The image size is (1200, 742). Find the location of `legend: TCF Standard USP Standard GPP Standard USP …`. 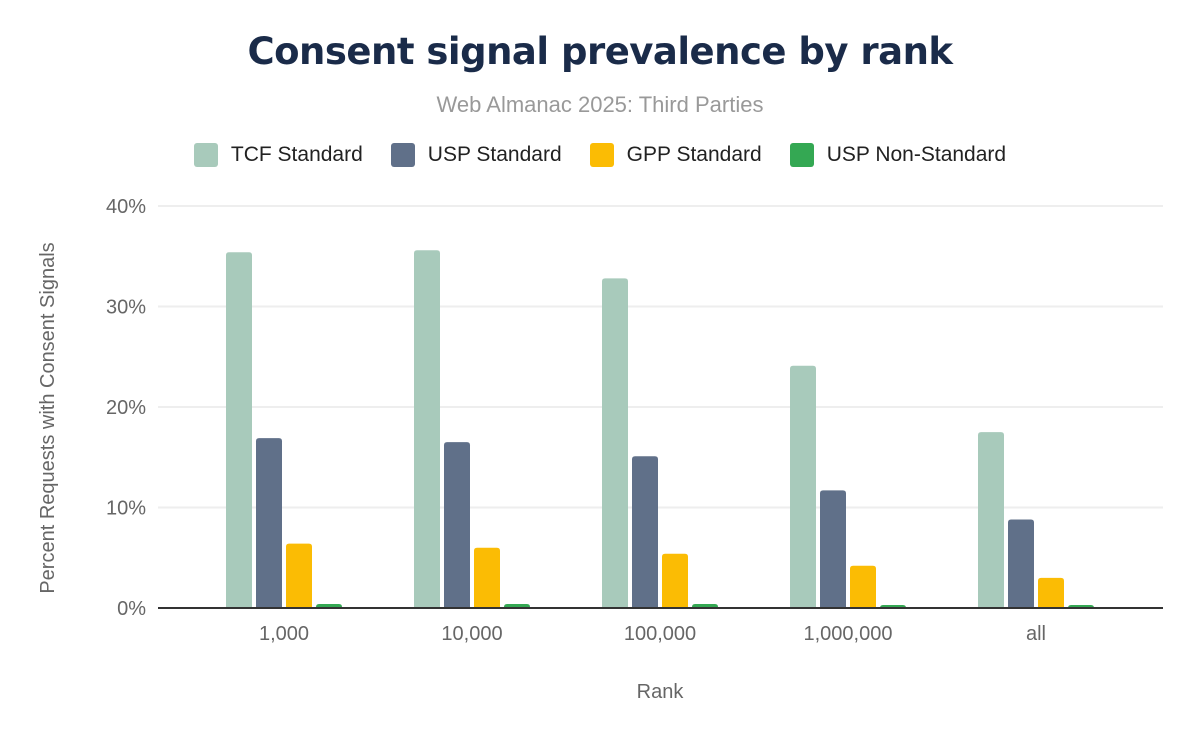

legend: TCF Standard USP Standard GPP Standard USP … is located at coordinates (600, 155).